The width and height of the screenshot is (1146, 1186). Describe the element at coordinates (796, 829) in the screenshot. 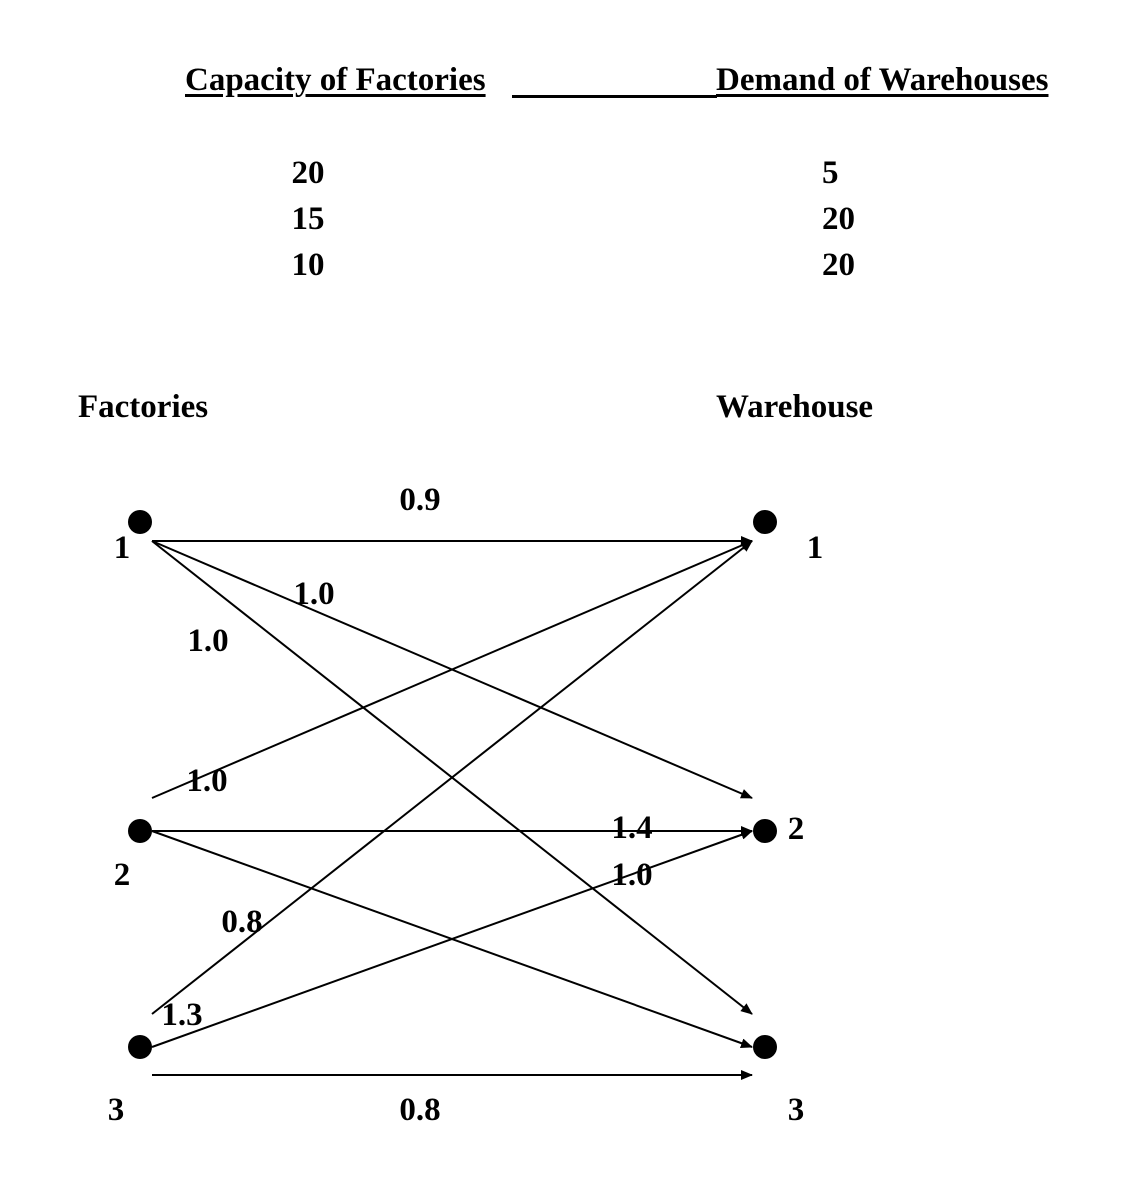

I see `warehouse-label-2: 2` at that location.